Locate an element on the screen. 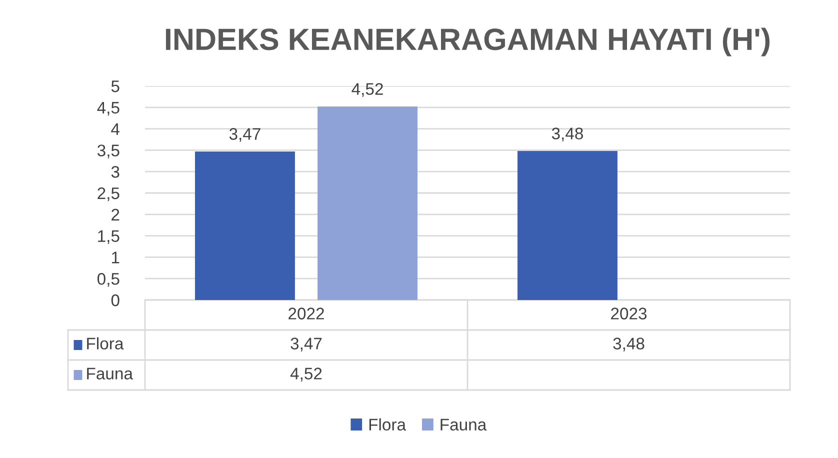 The width and height of the screenshot is (838, 458). data-label: 3,47 is located at coordinates (306, 345).